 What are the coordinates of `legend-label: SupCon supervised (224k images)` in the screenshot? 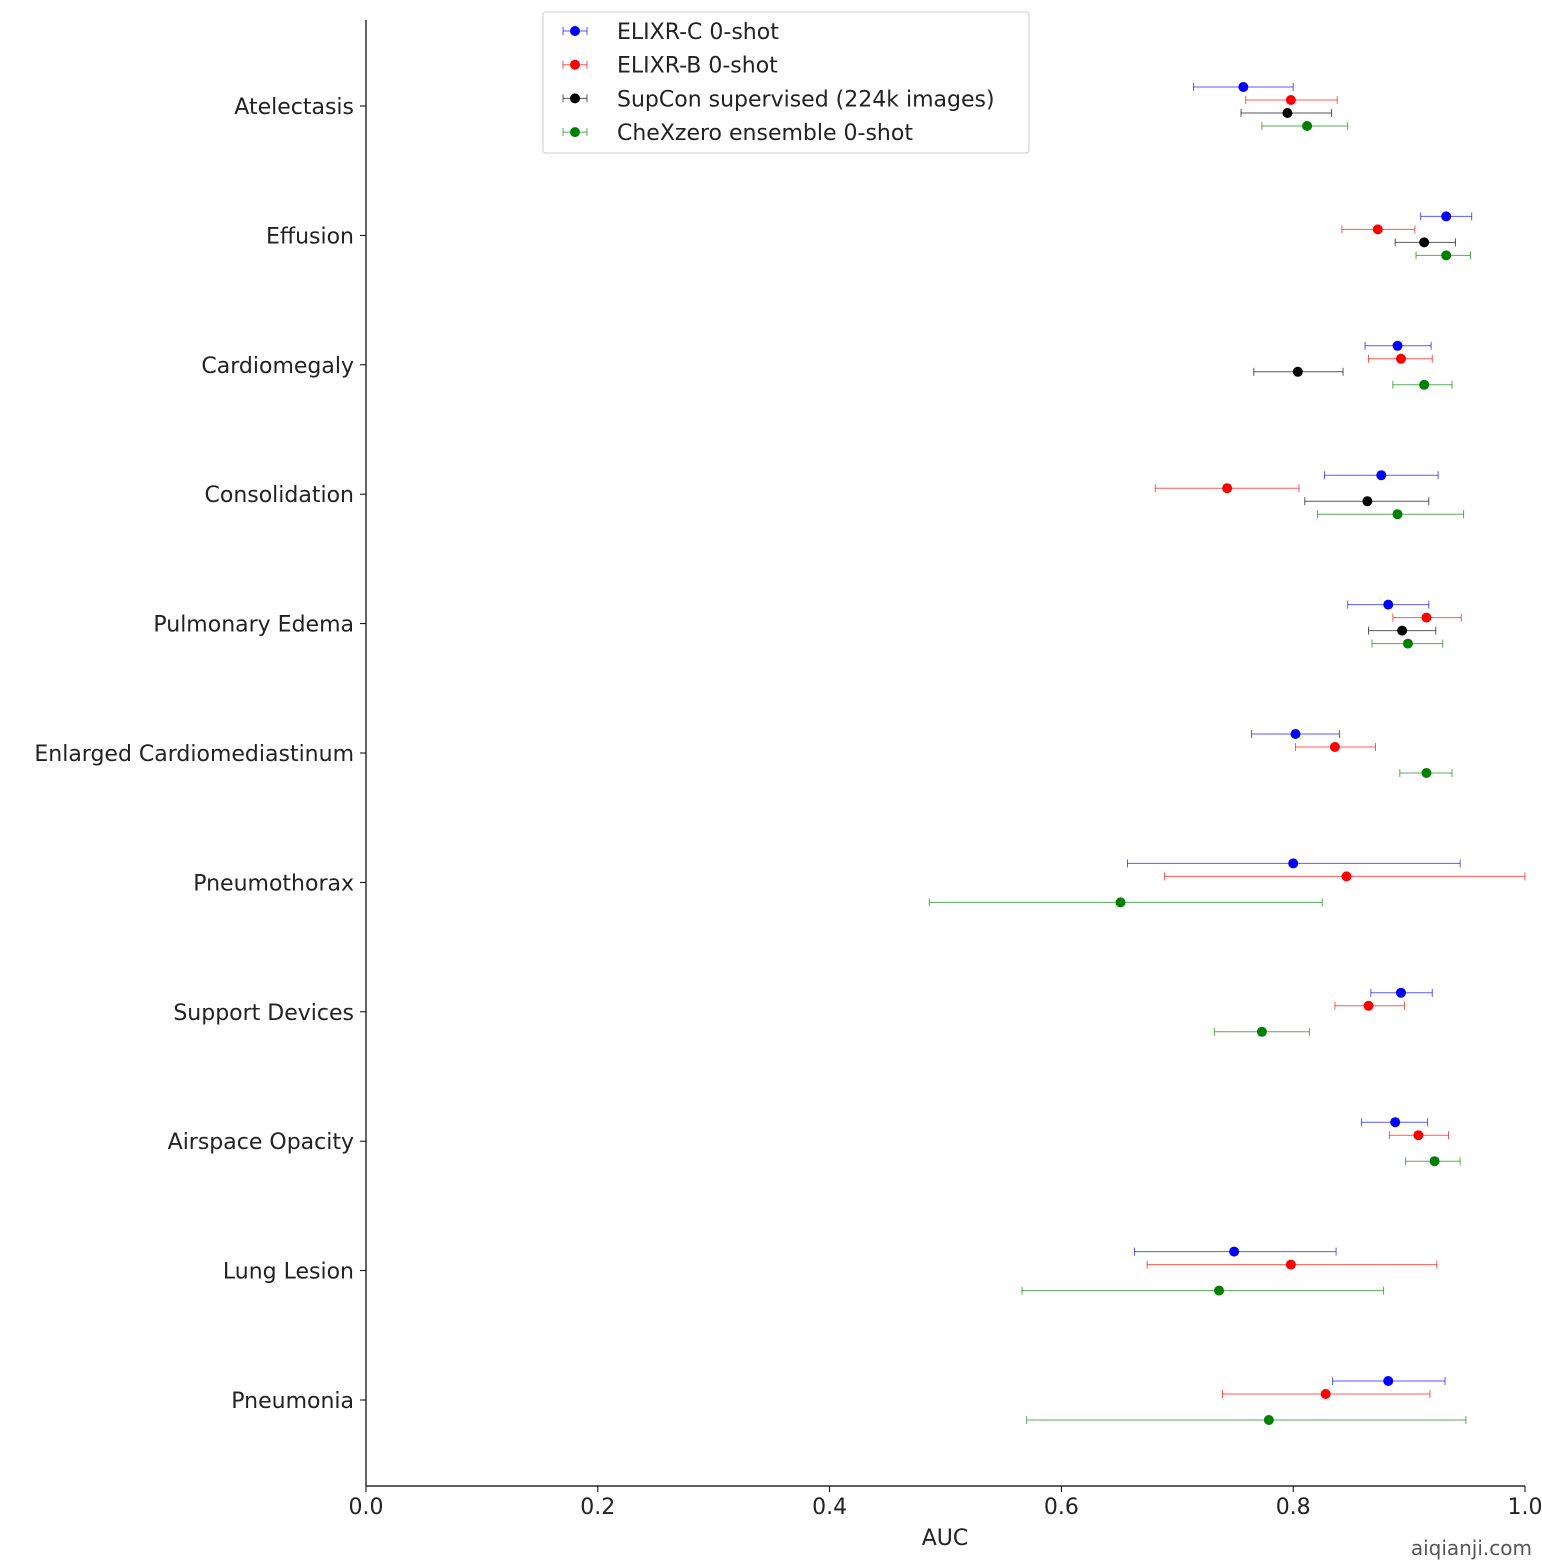 It's located at (806, 99).